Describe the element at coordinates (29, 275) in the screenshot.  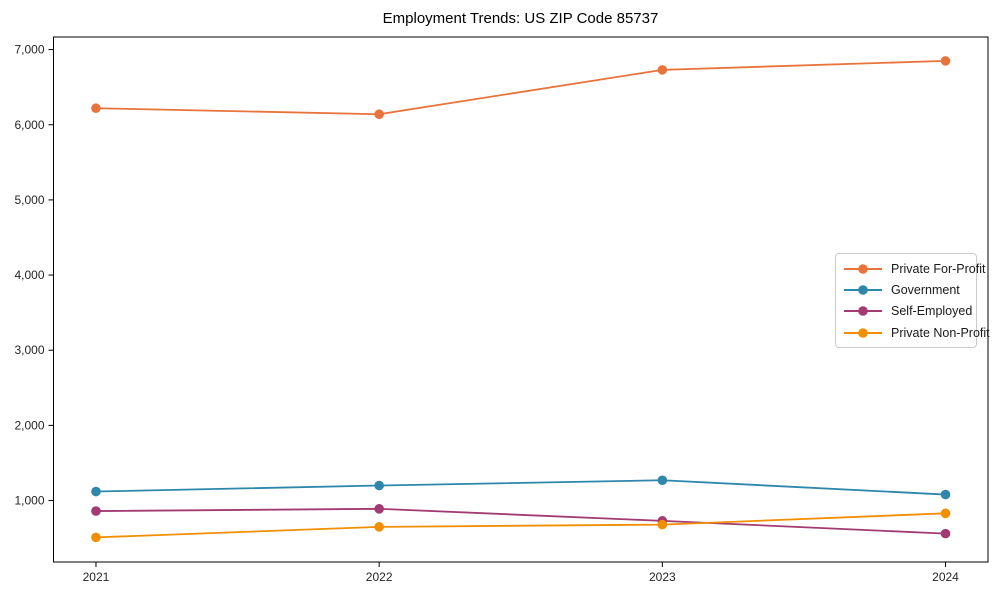
I see `y-tick-label: 4,000` at that location.